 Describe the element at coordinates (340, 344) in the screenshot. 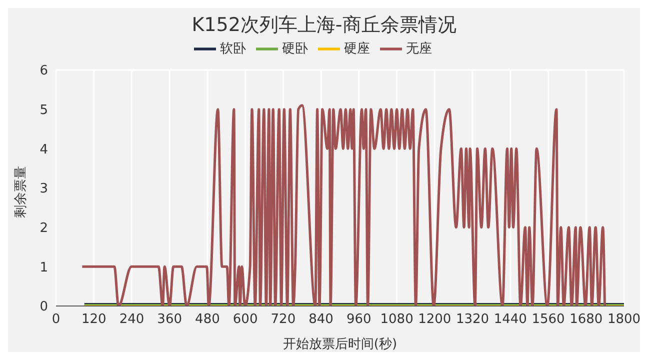

I see `x-axis-title: 开始放票后时间(秒)` at that location.